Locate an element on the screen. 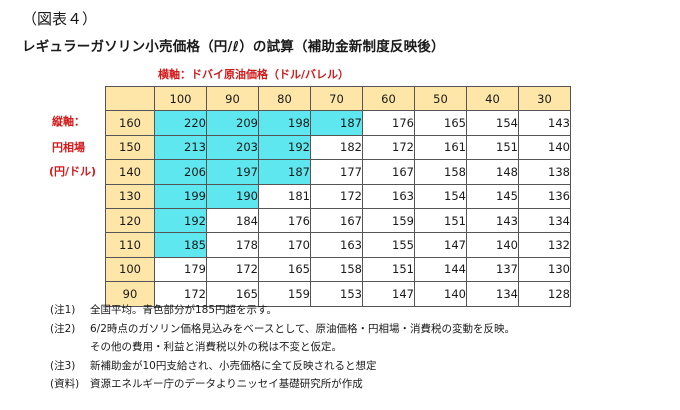 The height and width of the screenshot is (410, 680). row-header: 150 is located at coordinates (130, 147).